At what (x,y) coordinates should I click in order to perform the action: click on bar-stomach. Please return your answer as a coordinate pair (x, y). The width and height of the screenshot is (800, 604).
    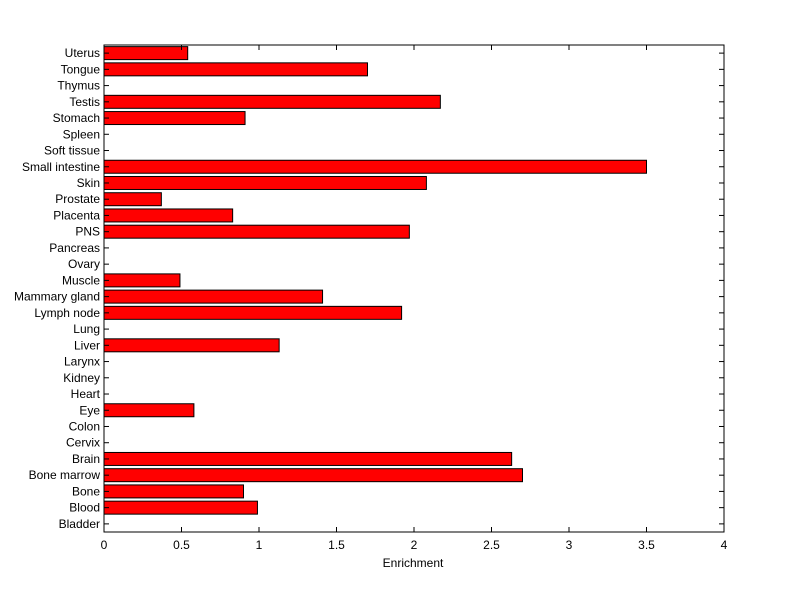
    Looking at the image, I should click on (174, 118).